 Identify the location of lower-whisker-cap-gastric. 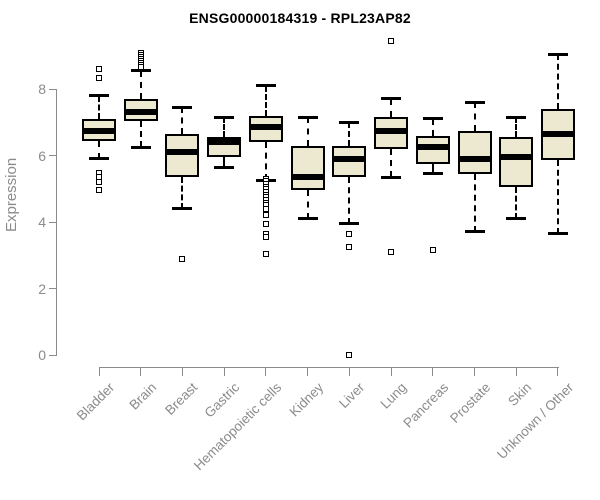
(224, 167).